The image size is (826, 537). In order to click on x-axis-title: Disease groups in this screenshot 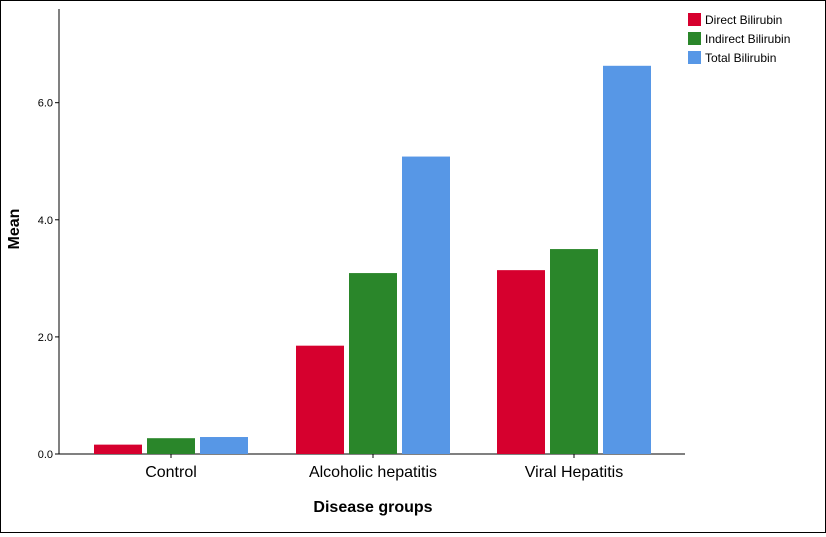, I will do `click(372, 507)`.